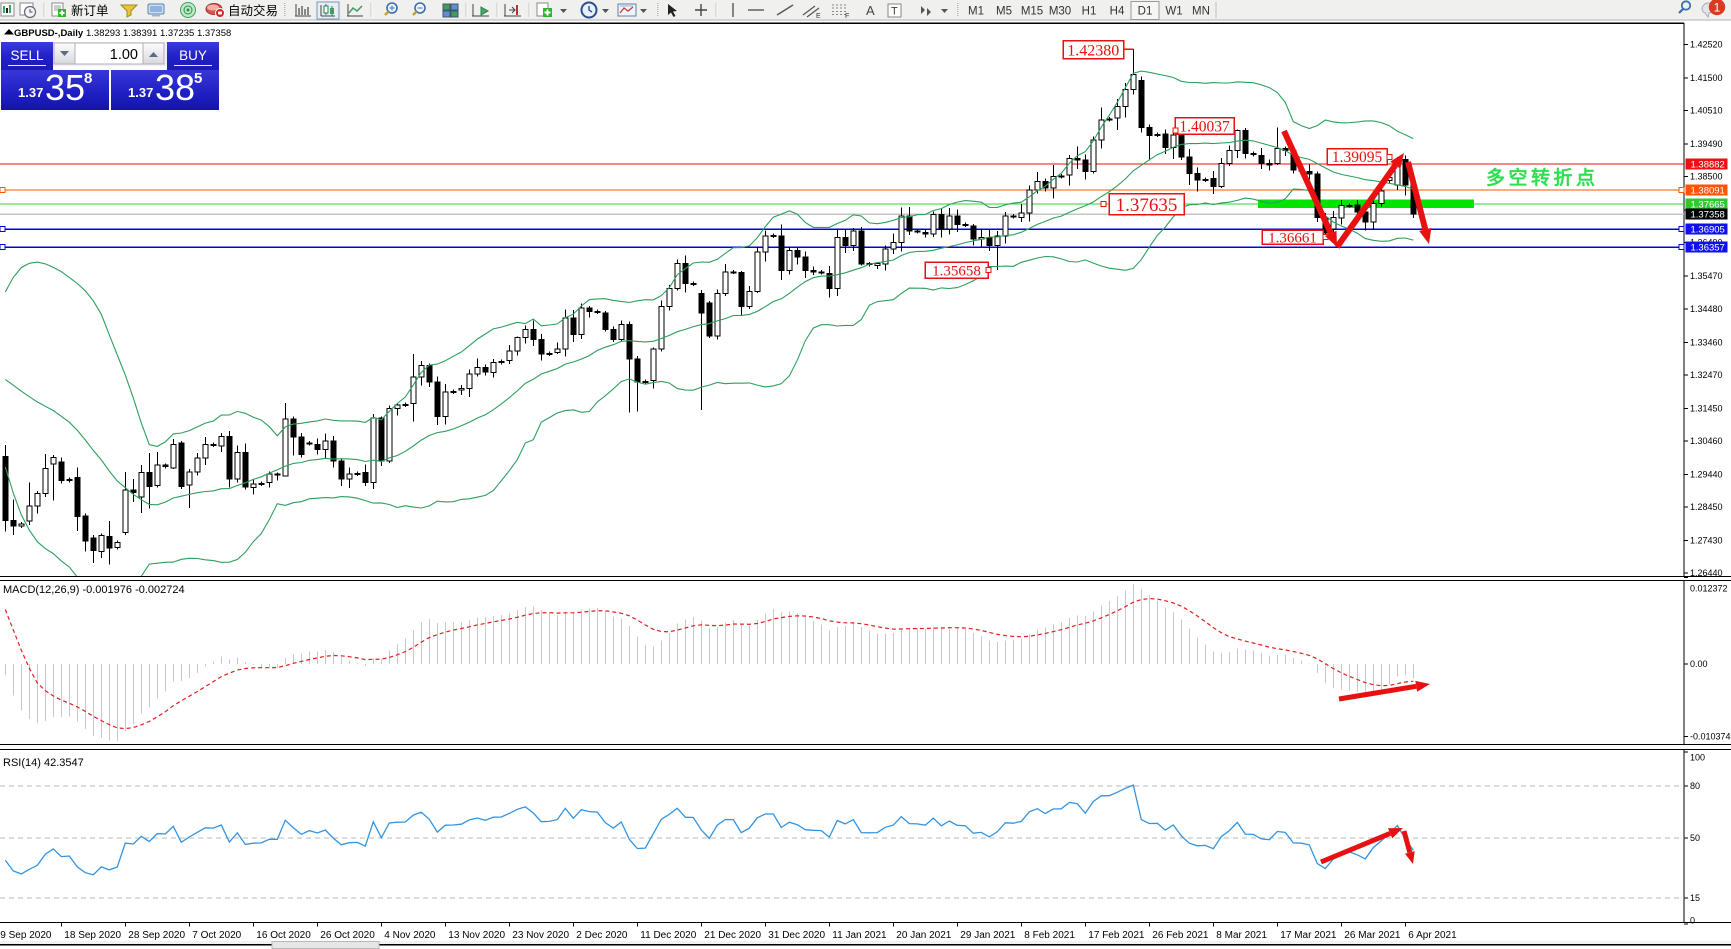 The height and width of the screenshot is (949, 1731). I want to click on svg-text: 26 Mar 2021, so click(1372, 935).